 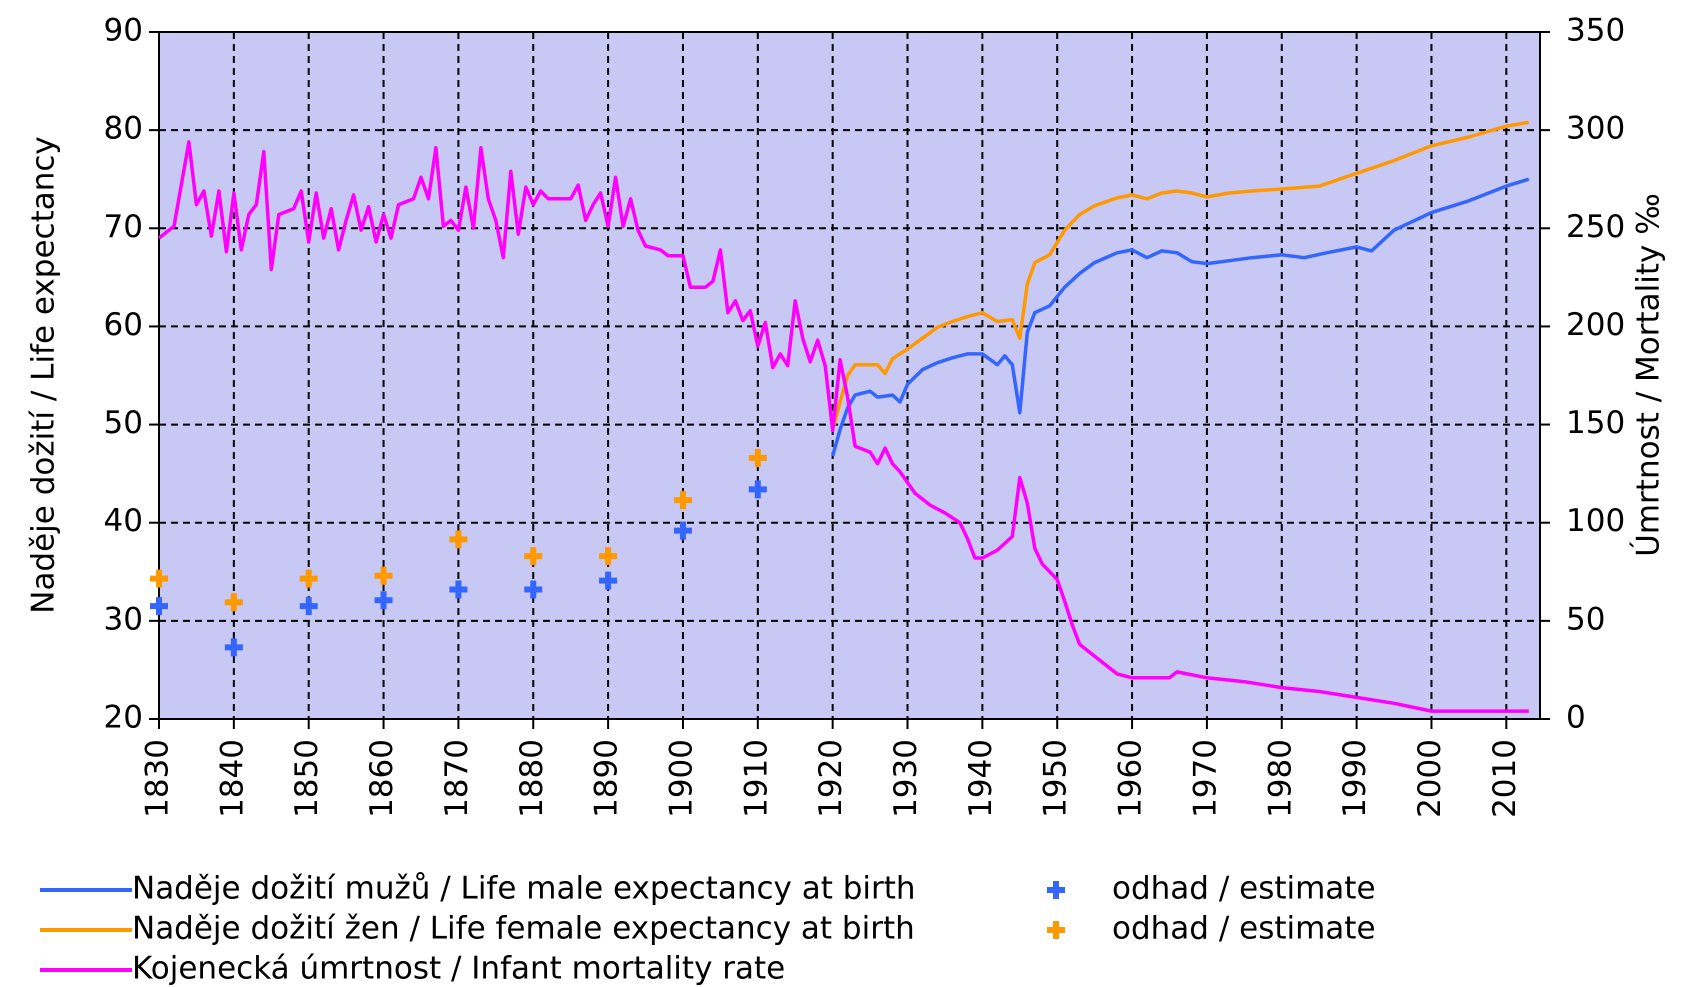 I want to click on y2-axis-label: Úmrtnost / Mortality ‰, so click(x=1648, y=375).